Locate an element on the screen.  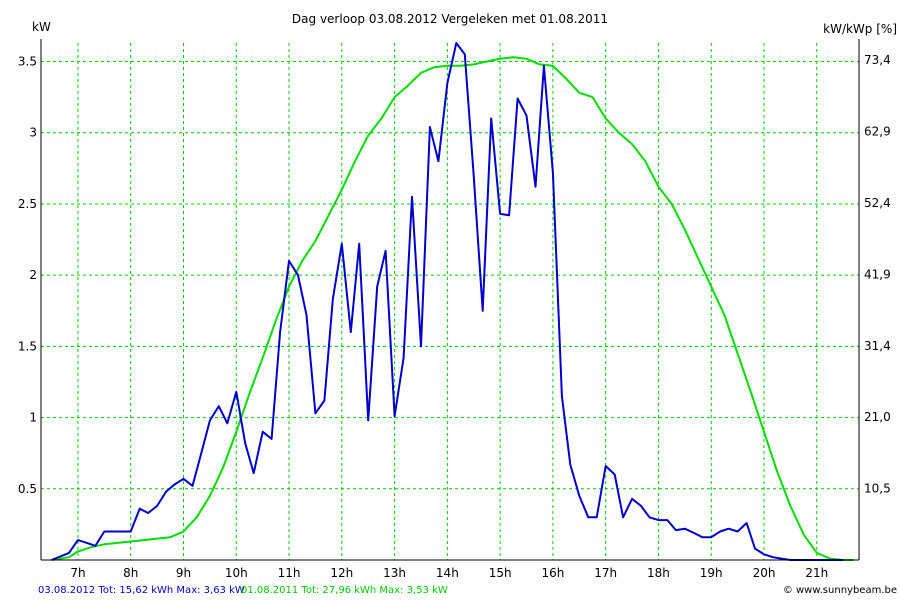
x-tick-label: 20h is located at coordinates (764, 573).